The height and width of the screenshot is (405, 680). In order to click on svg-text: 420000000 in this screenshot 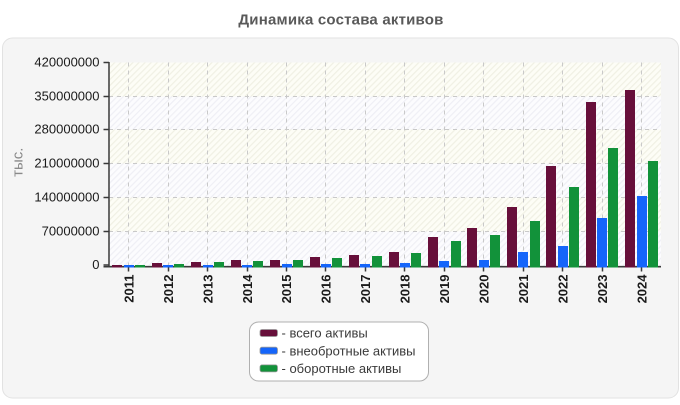, I will do `click(66, 61)`.